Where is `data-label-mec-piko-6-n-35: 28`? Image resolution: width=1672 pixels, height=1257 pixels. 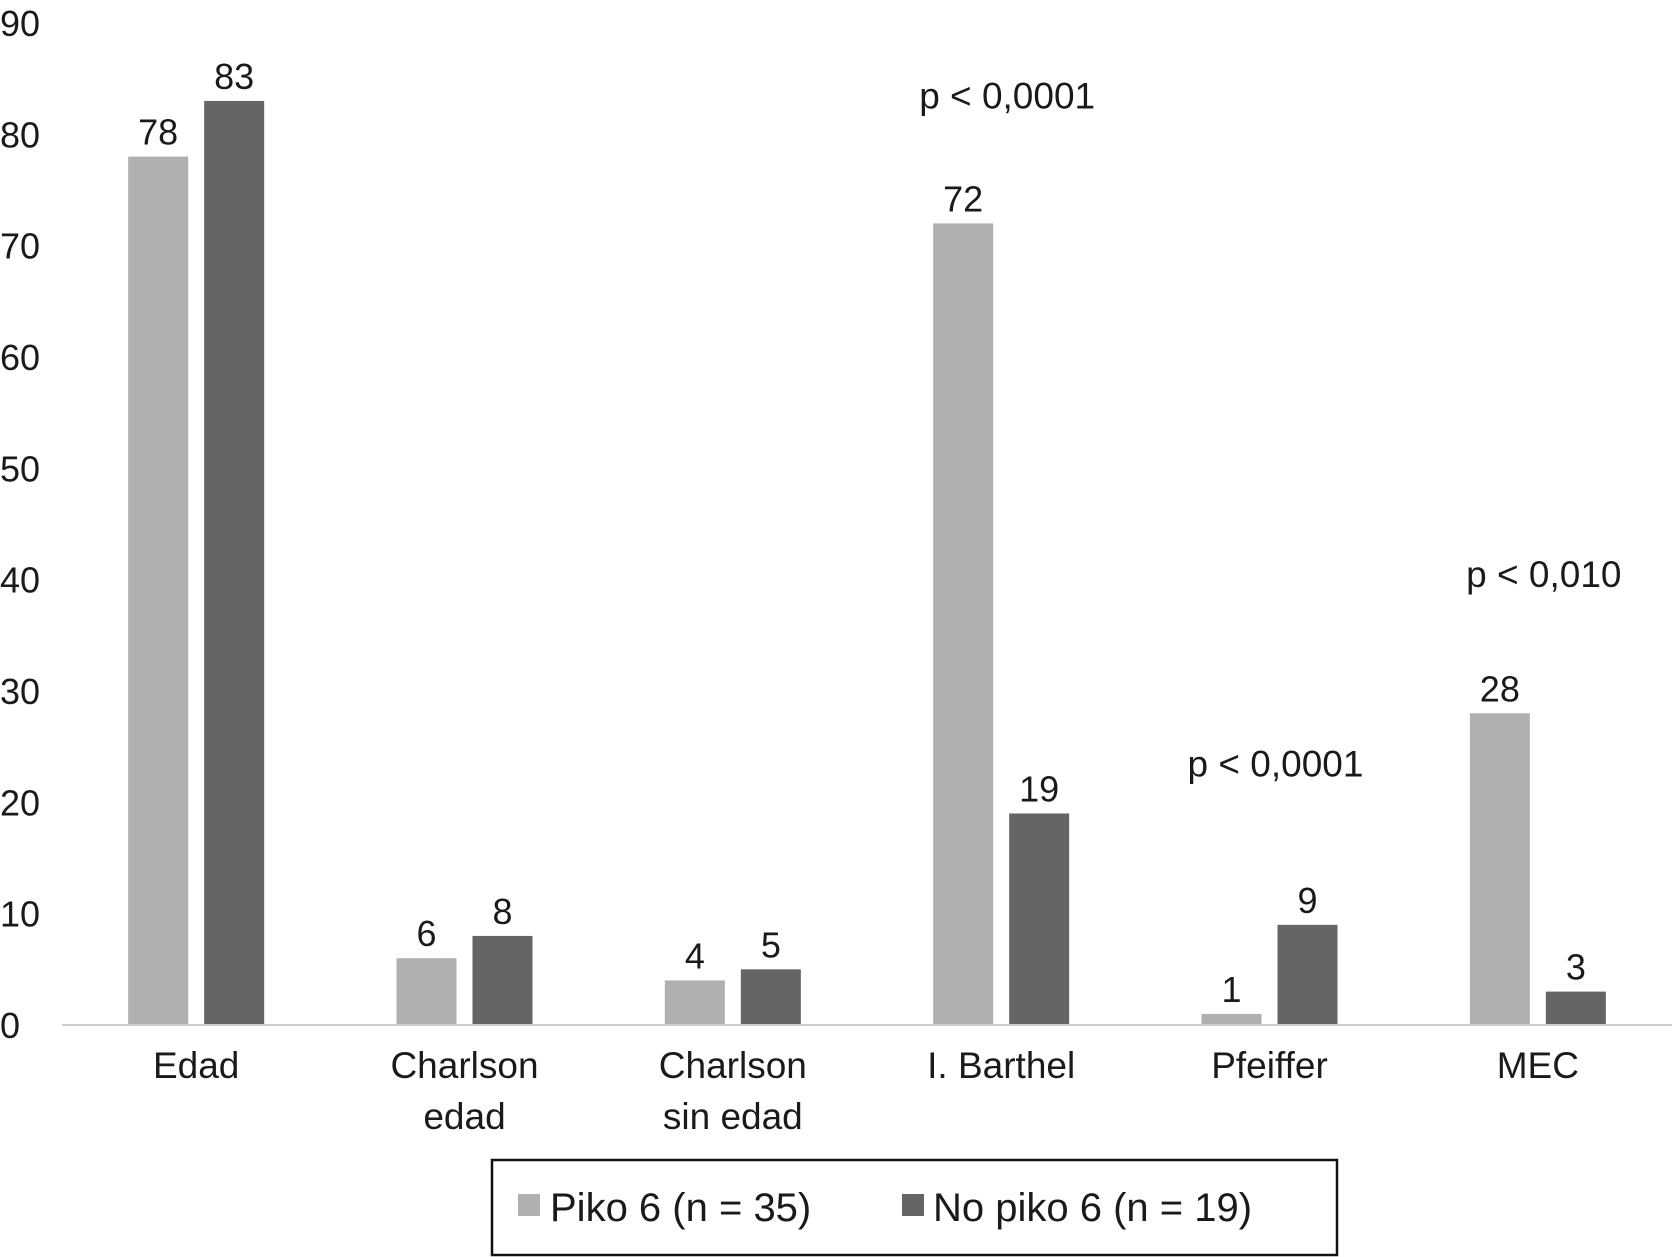
data-label-mec-piko-6-n-35: 28 is located at coordinates (1500, 688).